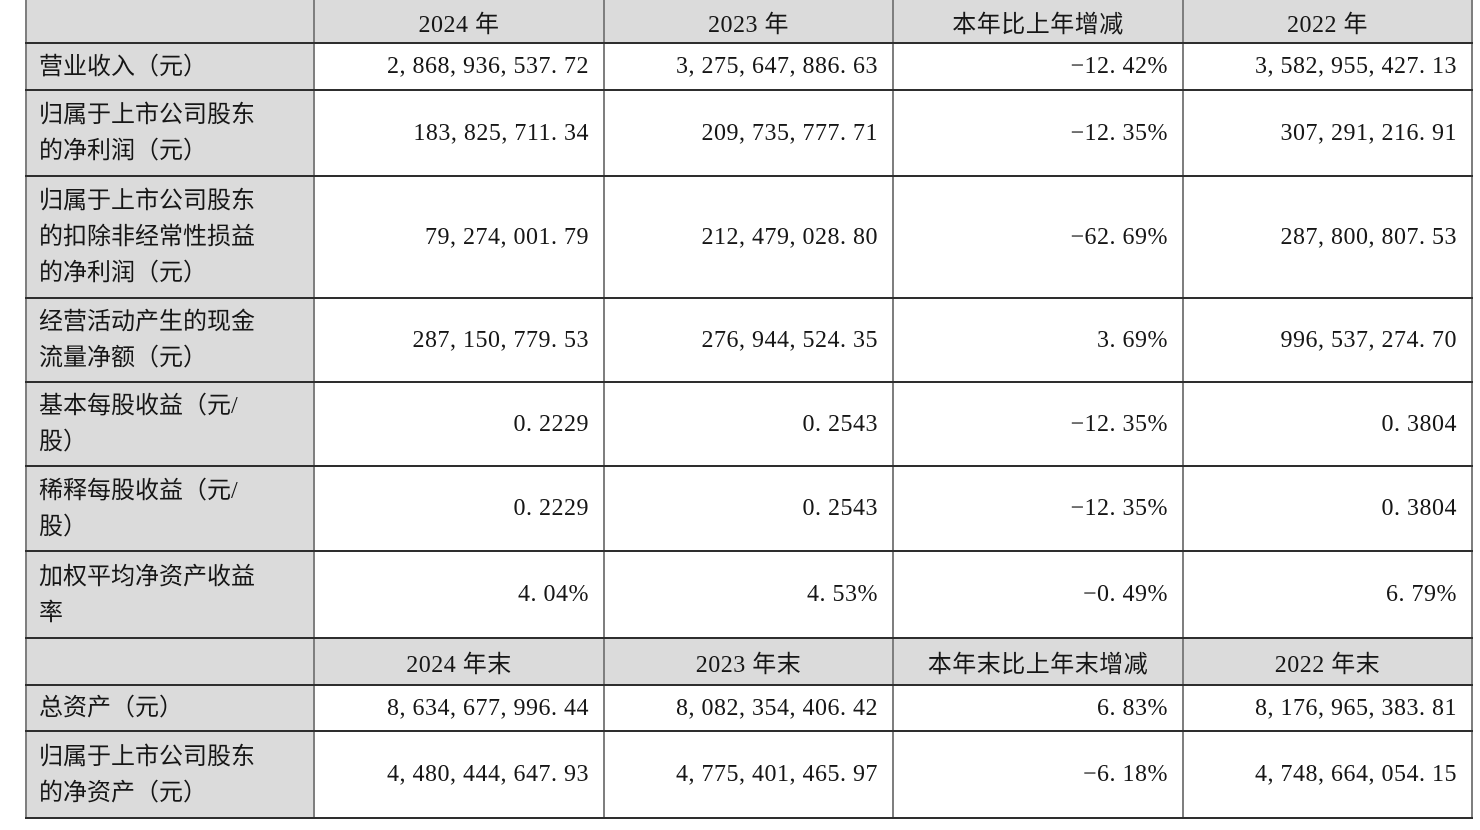 Image resolution: width=1480 pixels, height=830 pixels. Describe the element at coordinates (1038, 66) in the screenshot. I see `cell-value: −12. 42%` at that location.